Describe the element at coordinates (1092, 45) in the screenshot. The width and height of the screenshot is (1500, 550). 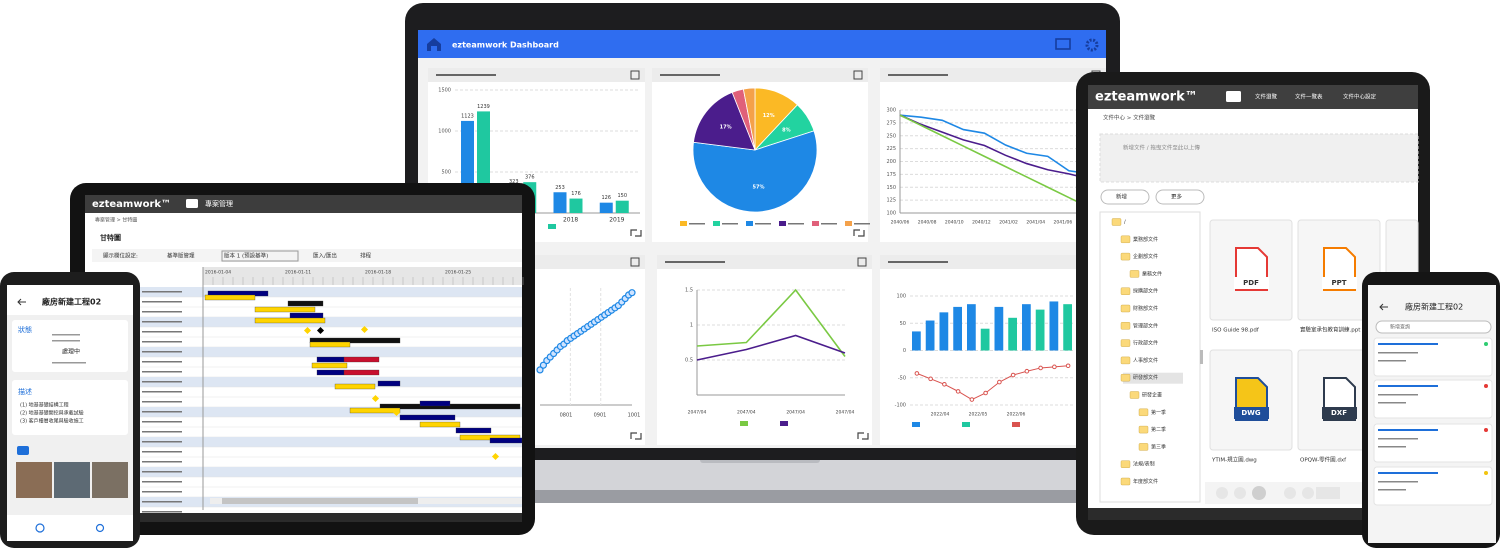
I see `settings-icon` at that location.